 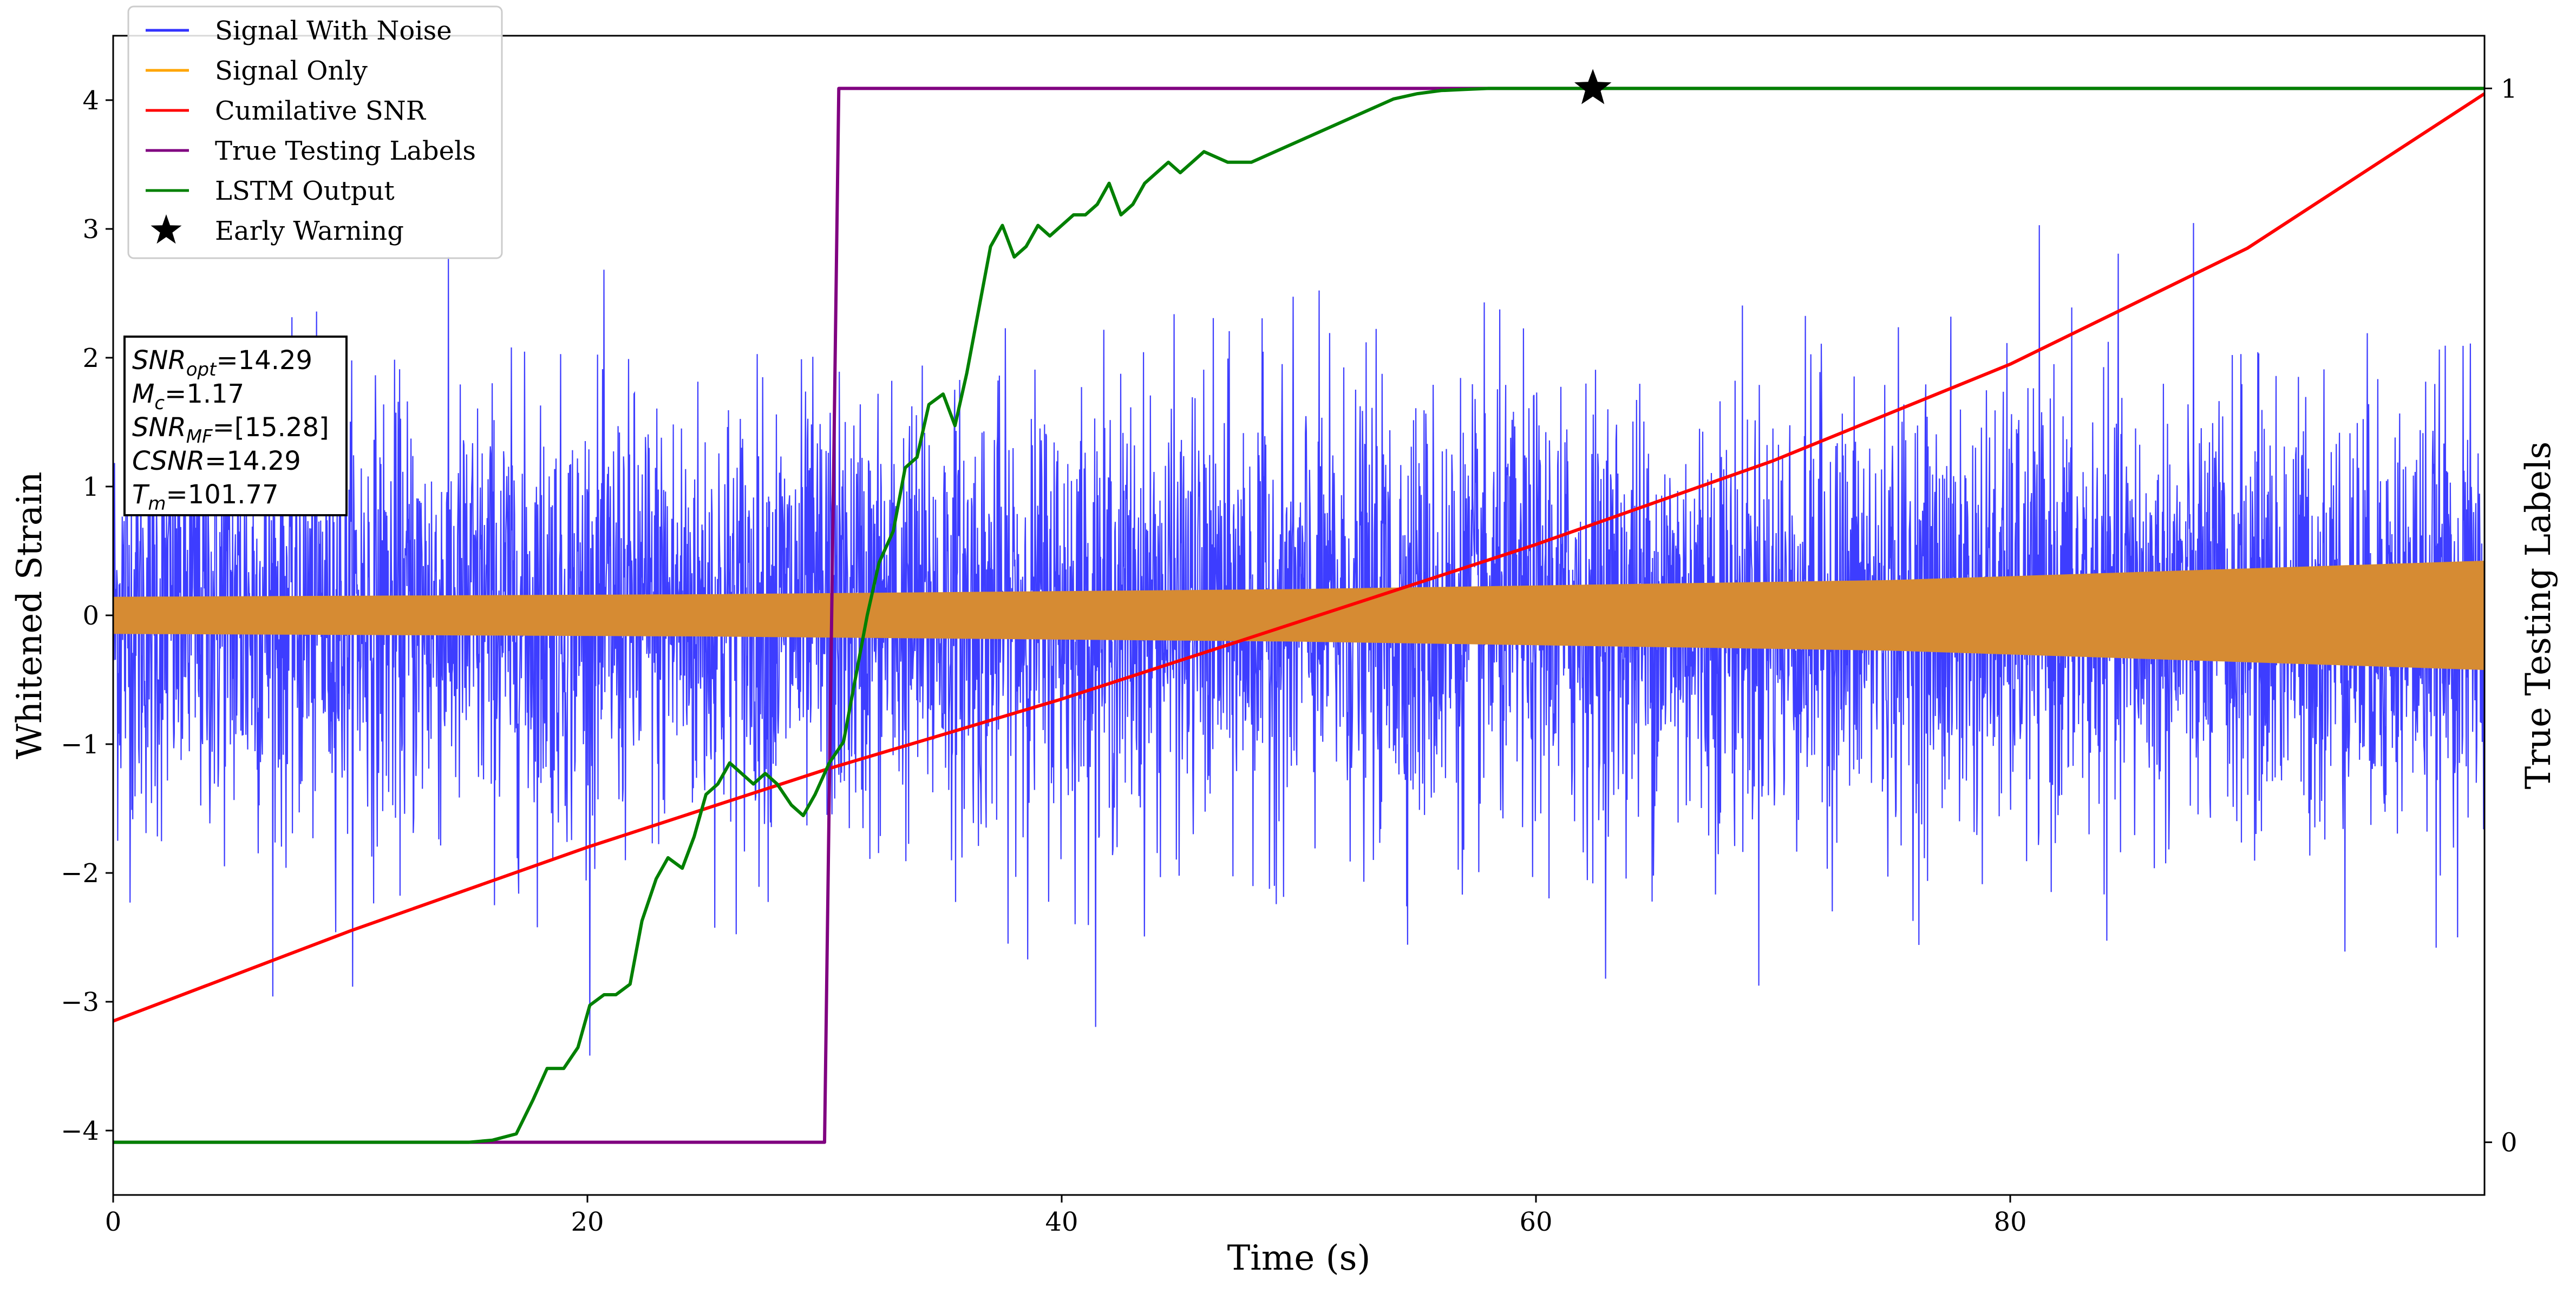 What do you see at coordinates (222, 362) in the screenshot?
I see `annotation-line: SNRopt=14.29` at bounding box center [222, 362].